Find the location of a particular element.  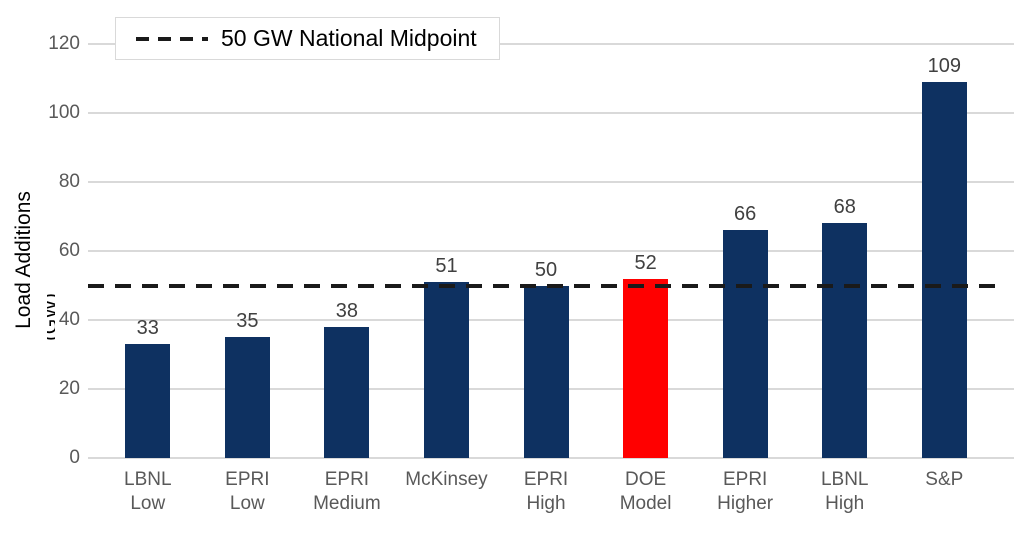

bar-slot: 68 is located at coordinates (845, 327).